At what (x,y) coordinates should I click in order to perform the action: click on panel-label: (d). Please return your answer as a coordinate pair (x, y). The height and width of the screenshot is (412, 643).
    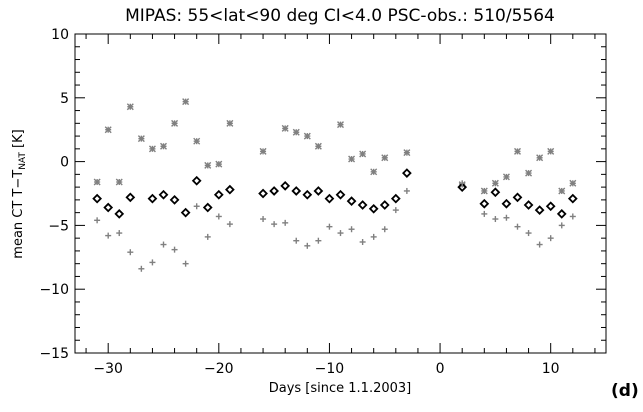
    Looking at the image, I should click on (625, 391).